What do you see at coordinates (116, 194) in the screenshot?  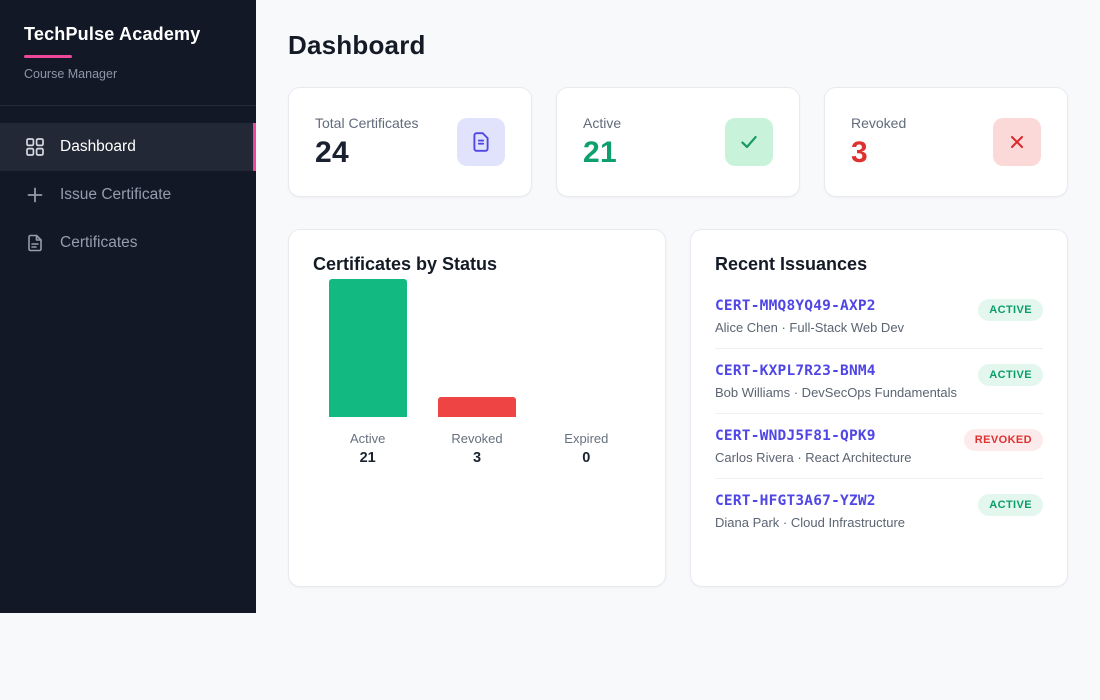 I see `sidebar-item-label: Issue Certificate` at bounding box center [116, 194].